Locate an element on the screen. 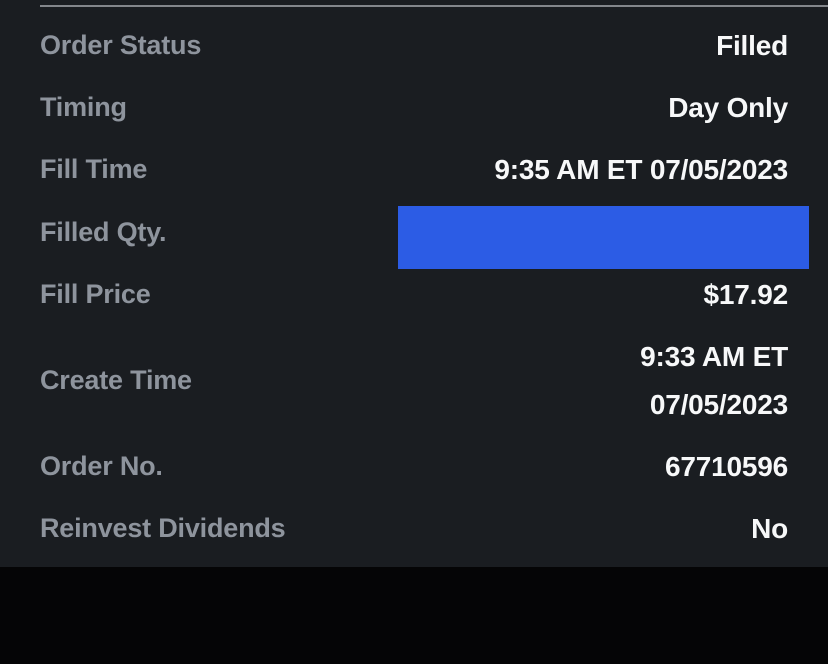 The image size is (828, 664). timing-value: Day Only is located at coordinates (728, 107).